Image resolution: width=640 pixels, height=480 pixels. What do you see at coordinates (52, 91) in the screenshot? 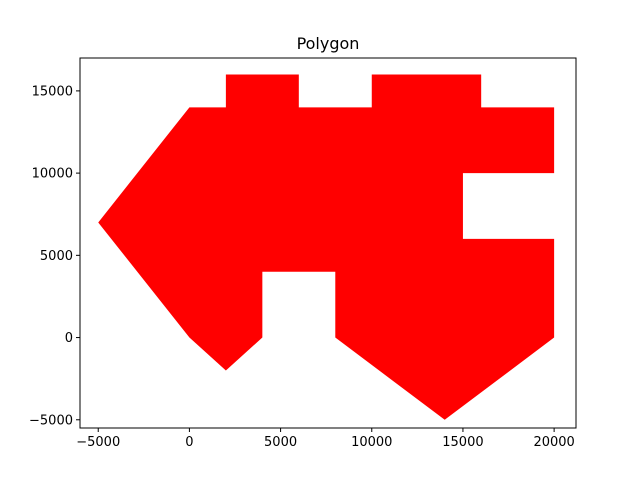
I see `y-tick-label: 15000` at bounding box center [52, 91].